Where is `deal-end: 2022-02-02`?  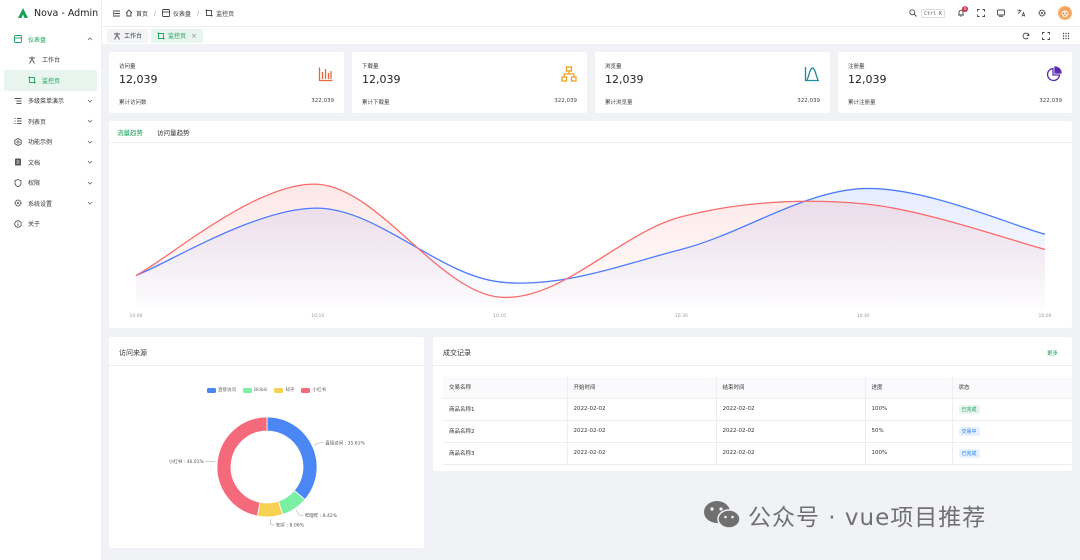
deal-end: 2022-02-02 is located at coordinates (791, 431).